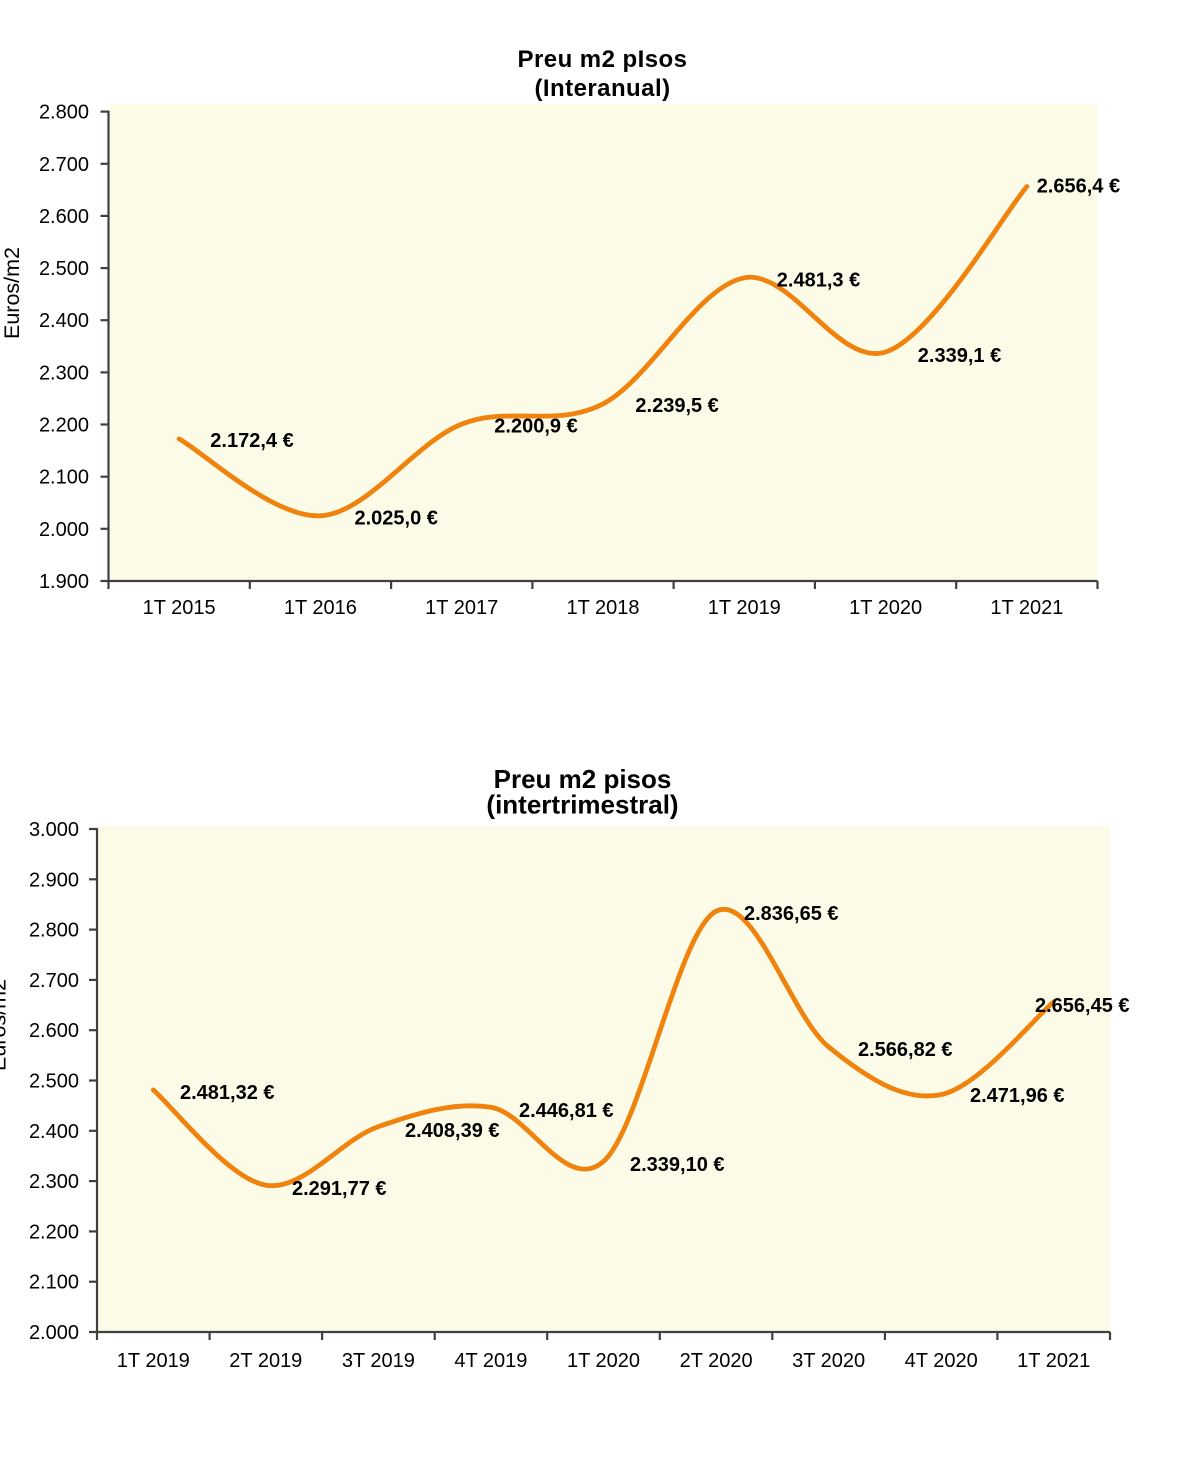  Describe the element at coordinates (251, 441) in the screenshot. I see `svg-text: 2.172,4 €` at that location.